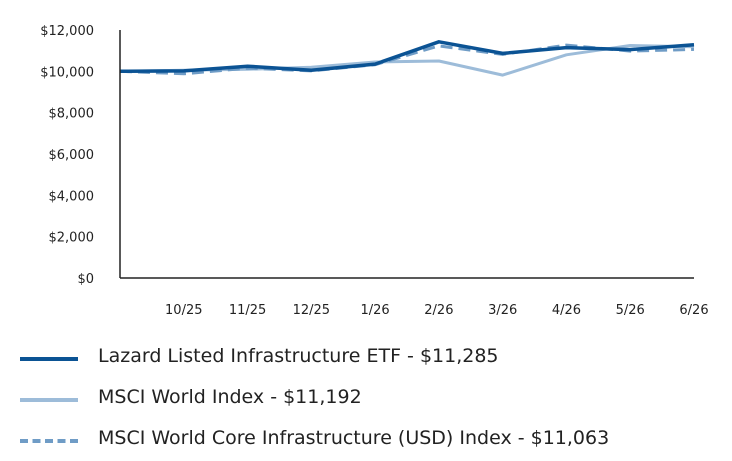  I want to click on x-tick-label: 4/26, so click(566, 310).